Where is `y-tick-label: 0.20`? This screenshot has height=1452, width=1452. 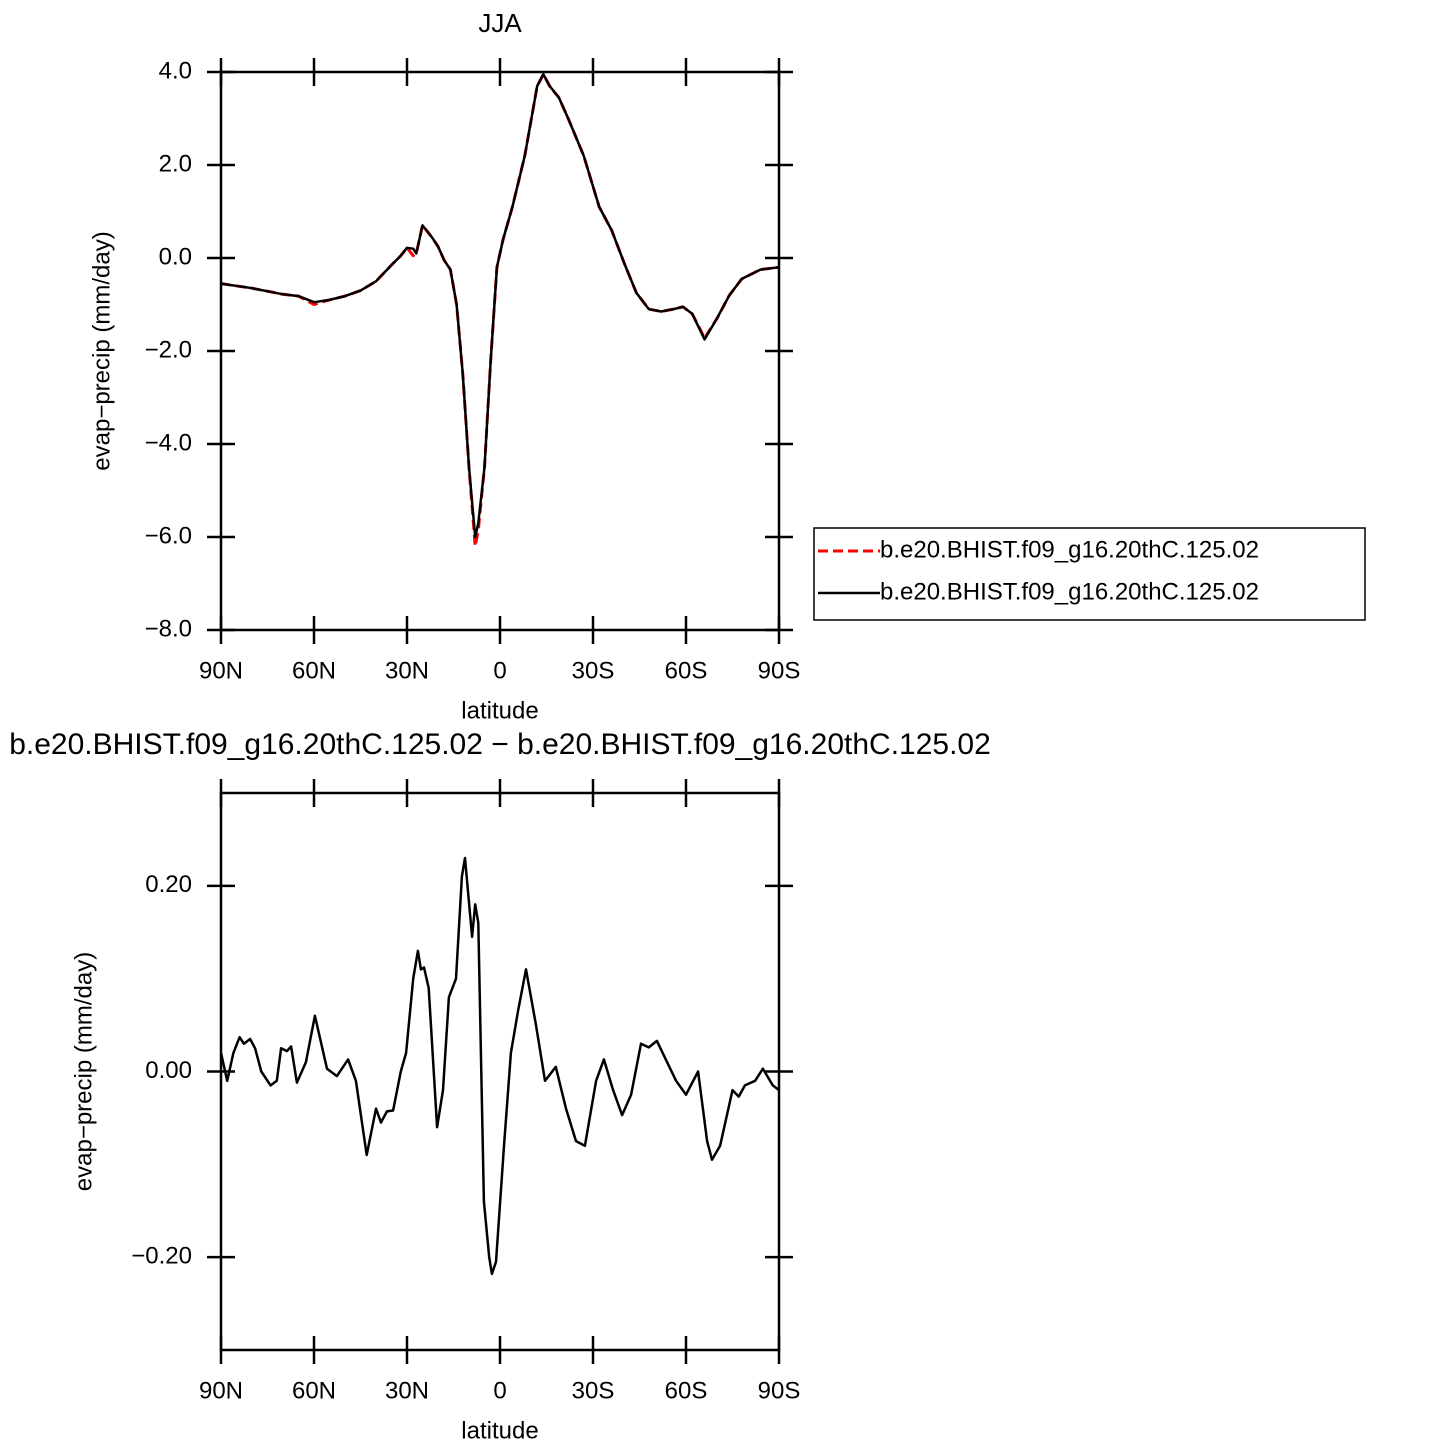 y-tick-label: 0.20 is located at coordinates (168, 884).